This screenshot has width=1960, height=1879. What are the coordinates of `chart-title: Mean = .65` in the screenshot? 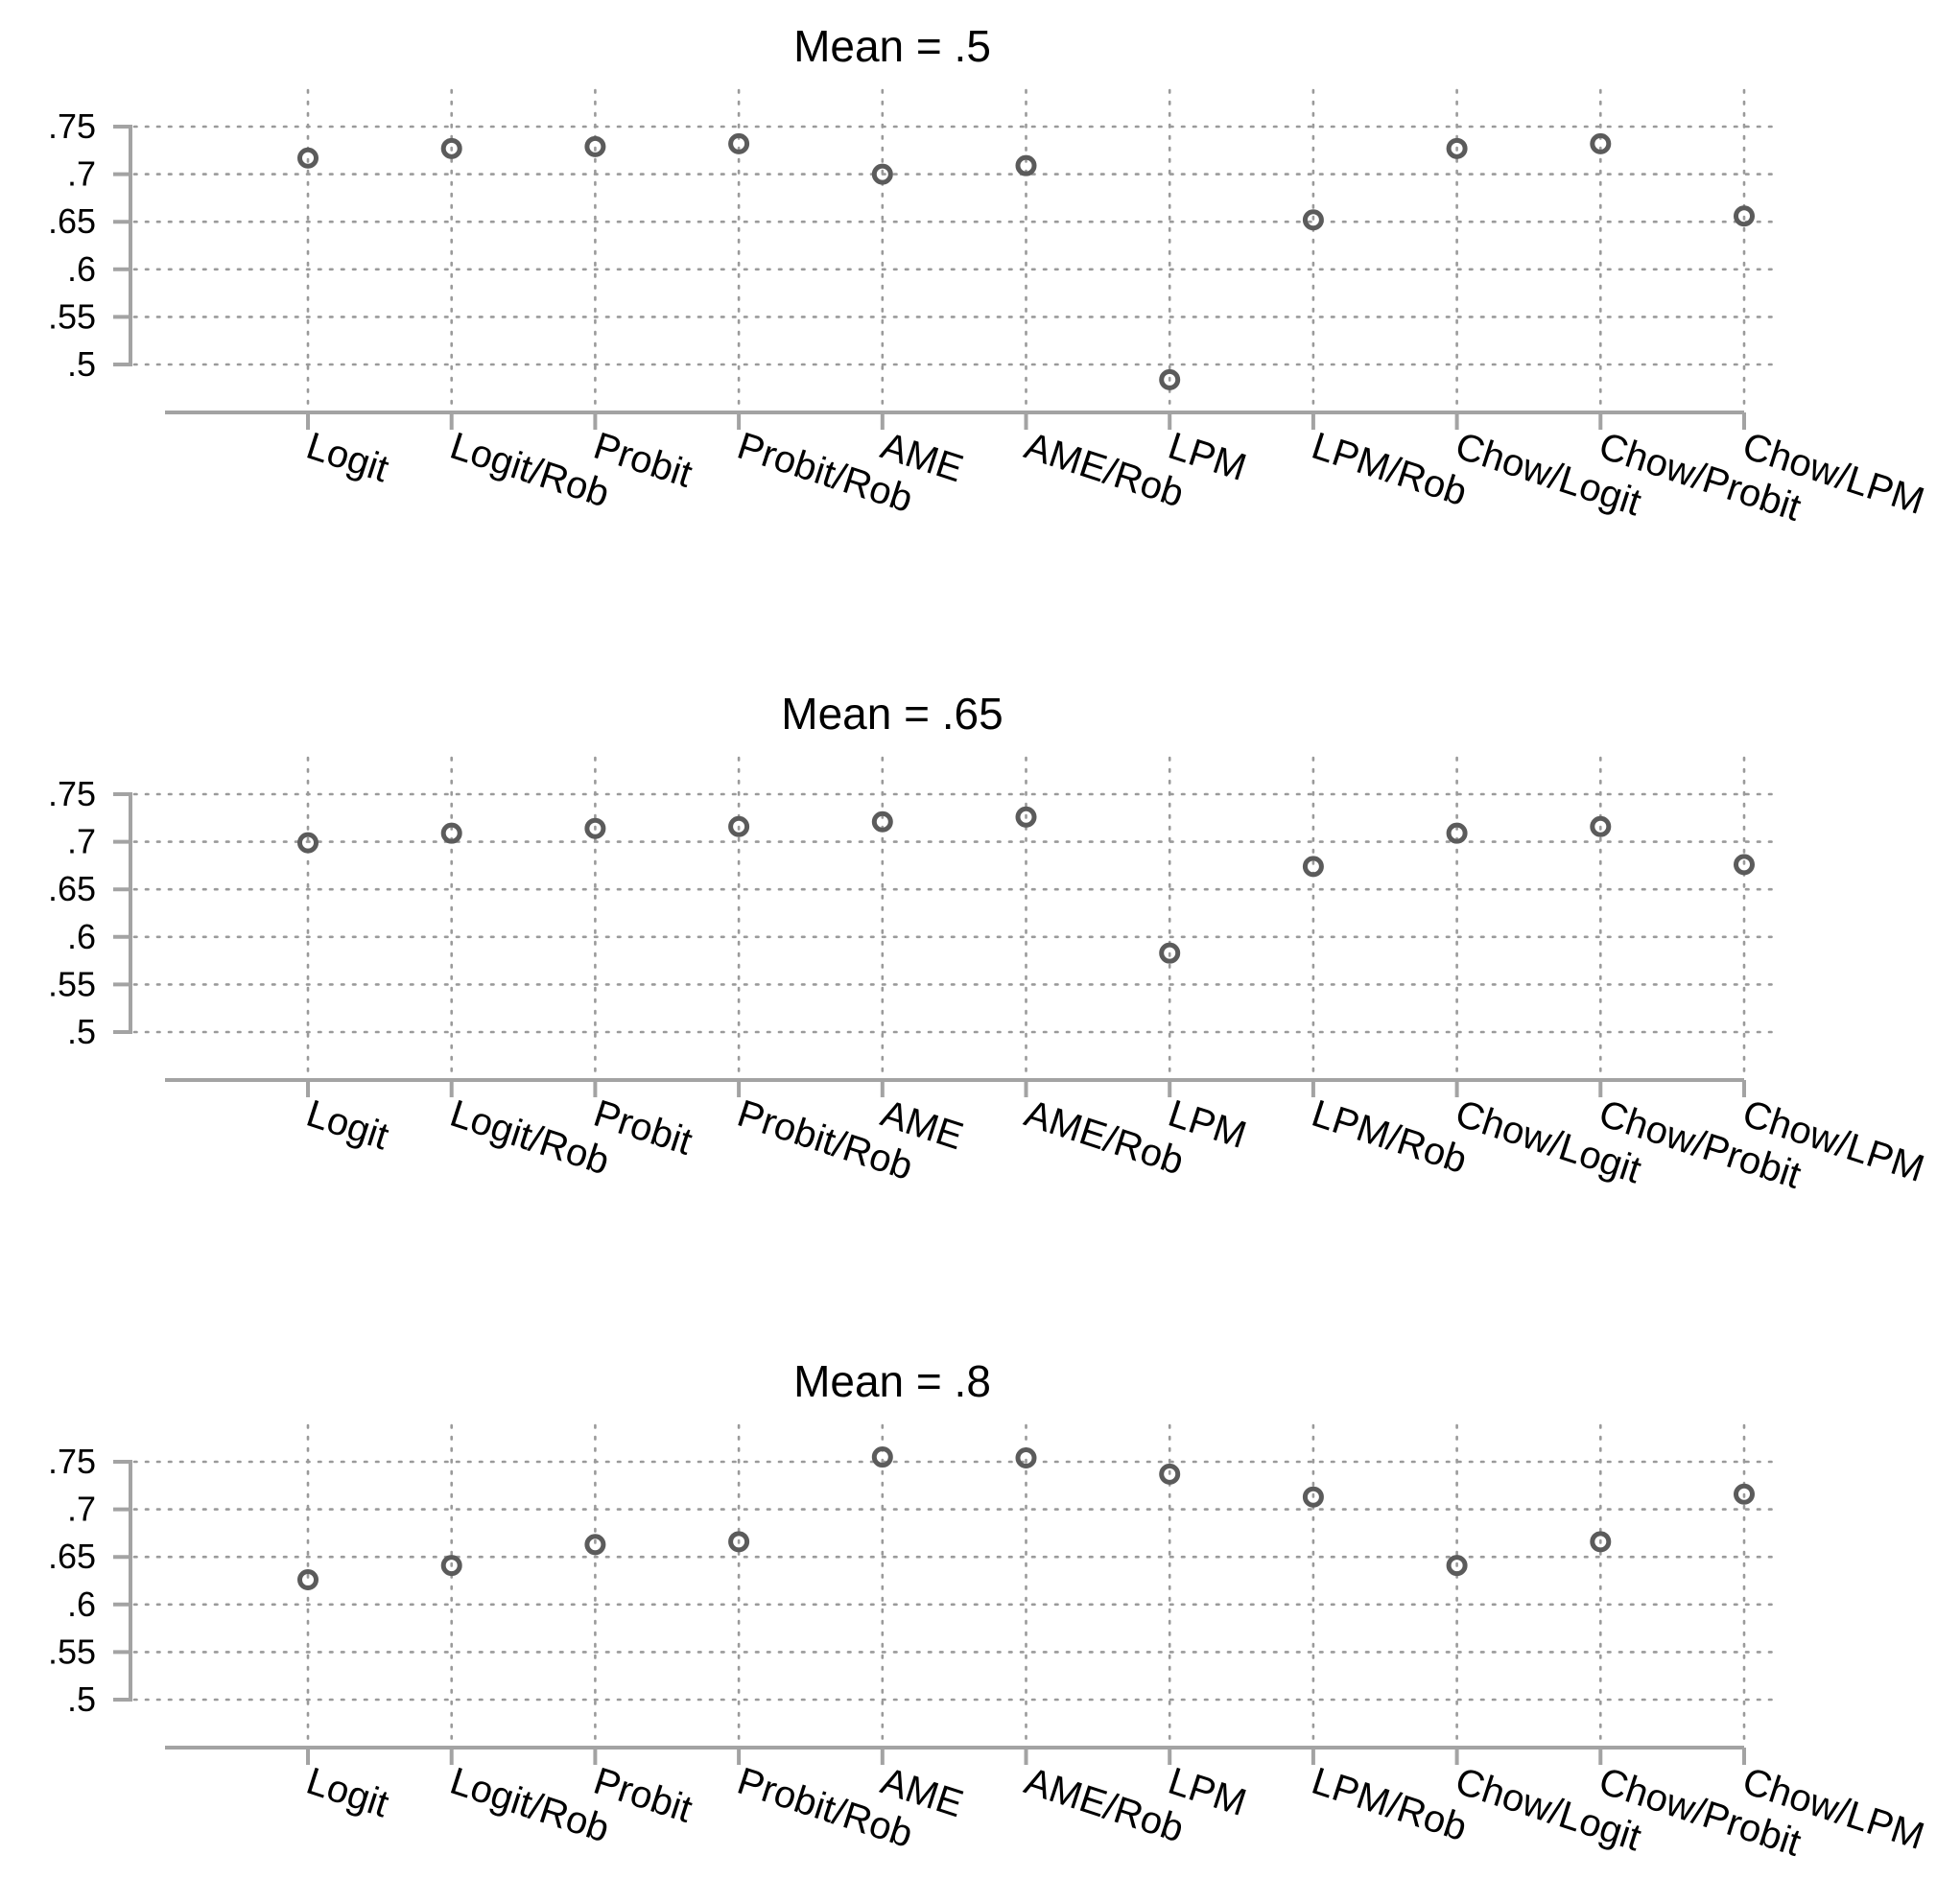 It's located at (892, 714).